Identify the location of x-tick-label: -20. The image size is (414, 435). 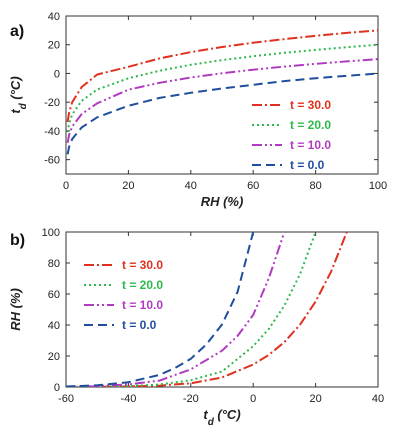
(191, 399).